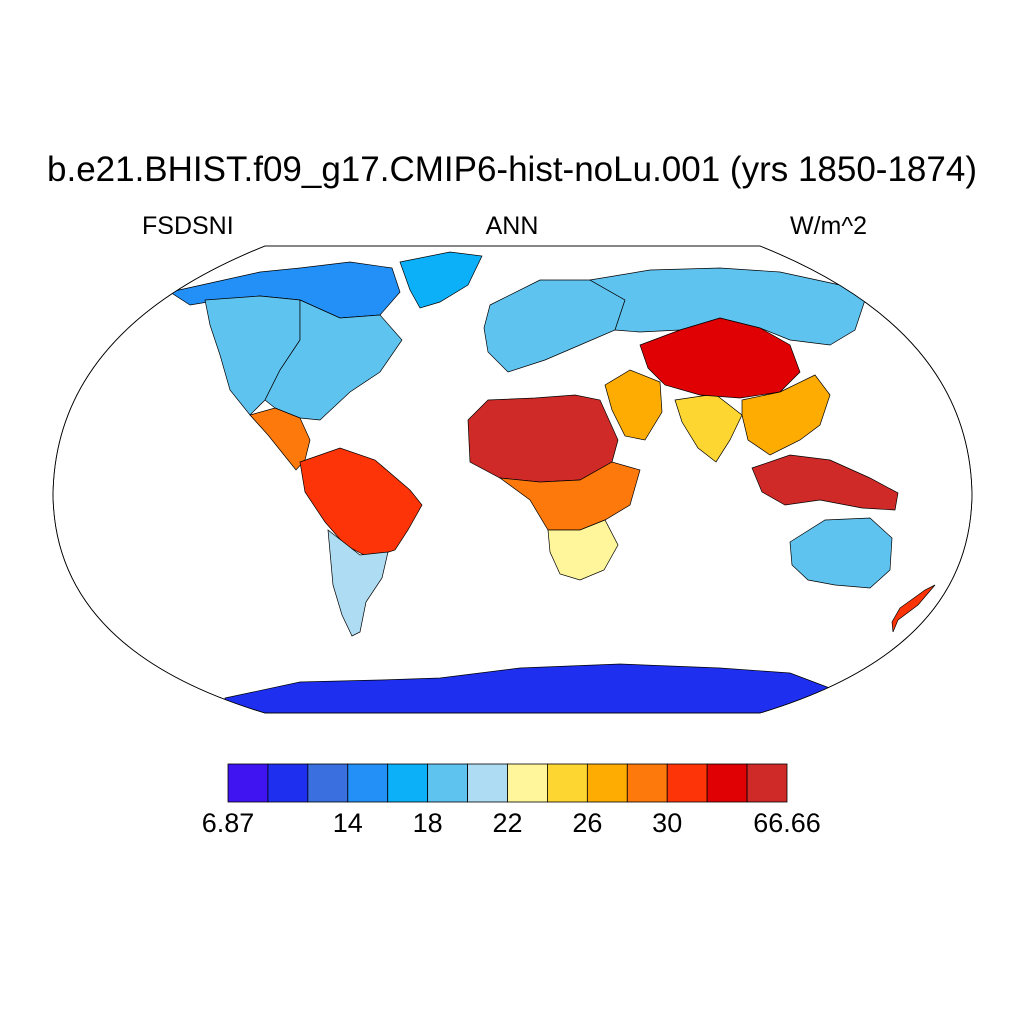  Describe the element at coordinates (583, 550) in the screenshot. I see `region-southern-africa` at that location.